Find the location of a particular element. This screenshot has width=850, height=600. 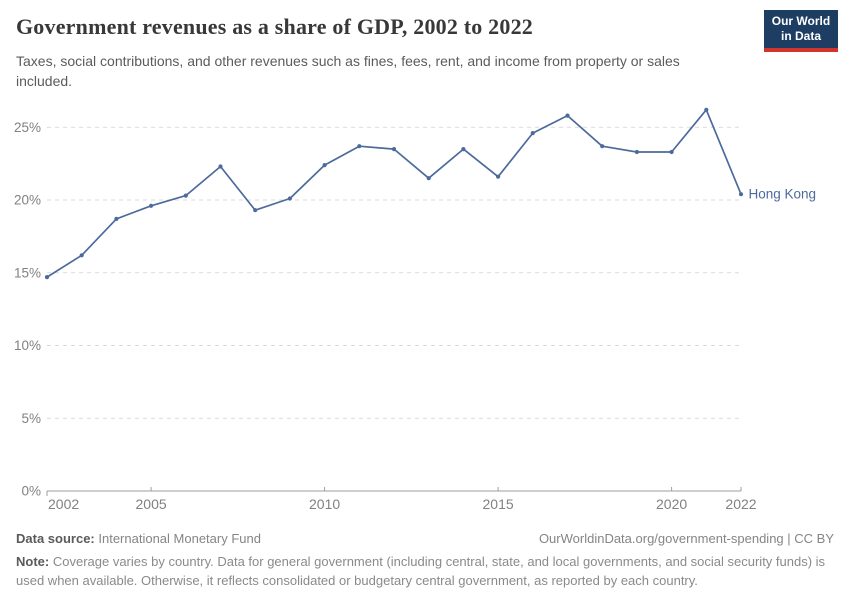

svg-text: 0% is located at coordinates (31, 491).